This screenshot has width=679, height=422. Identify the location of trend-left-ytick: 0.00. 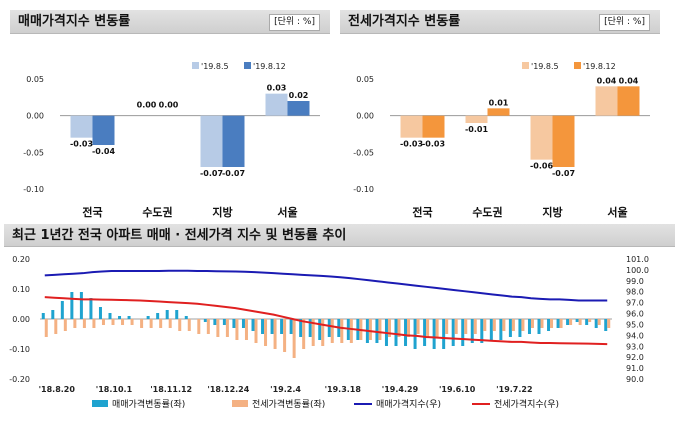
(21, 319).